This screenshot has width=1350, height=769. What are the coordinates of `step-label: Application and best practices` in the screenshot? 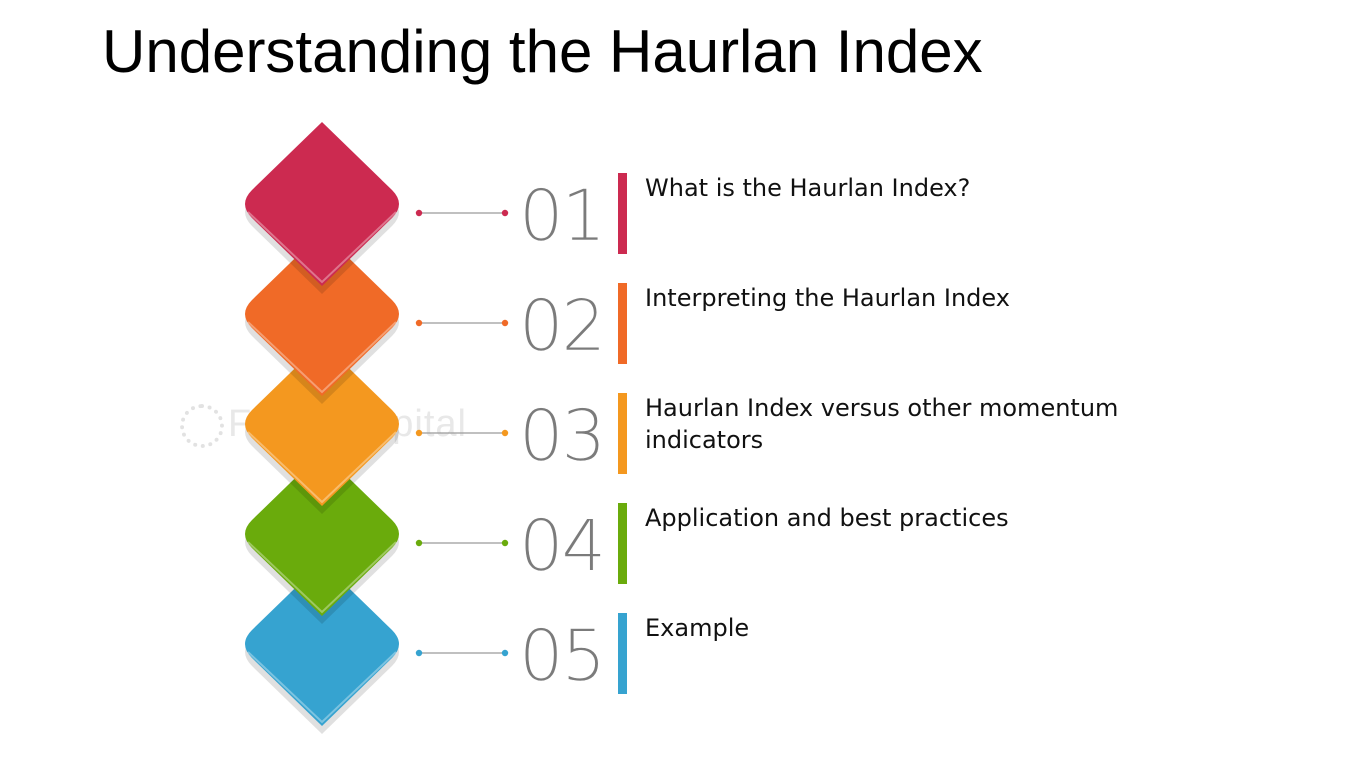 It's located at (827, 518).